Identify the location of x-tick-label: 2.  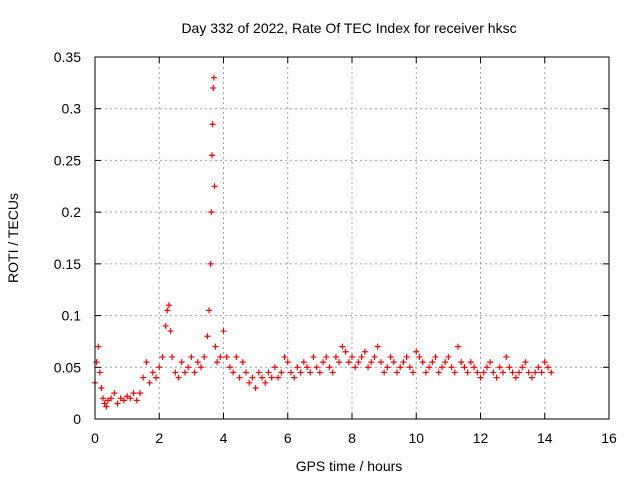
(159, 438).